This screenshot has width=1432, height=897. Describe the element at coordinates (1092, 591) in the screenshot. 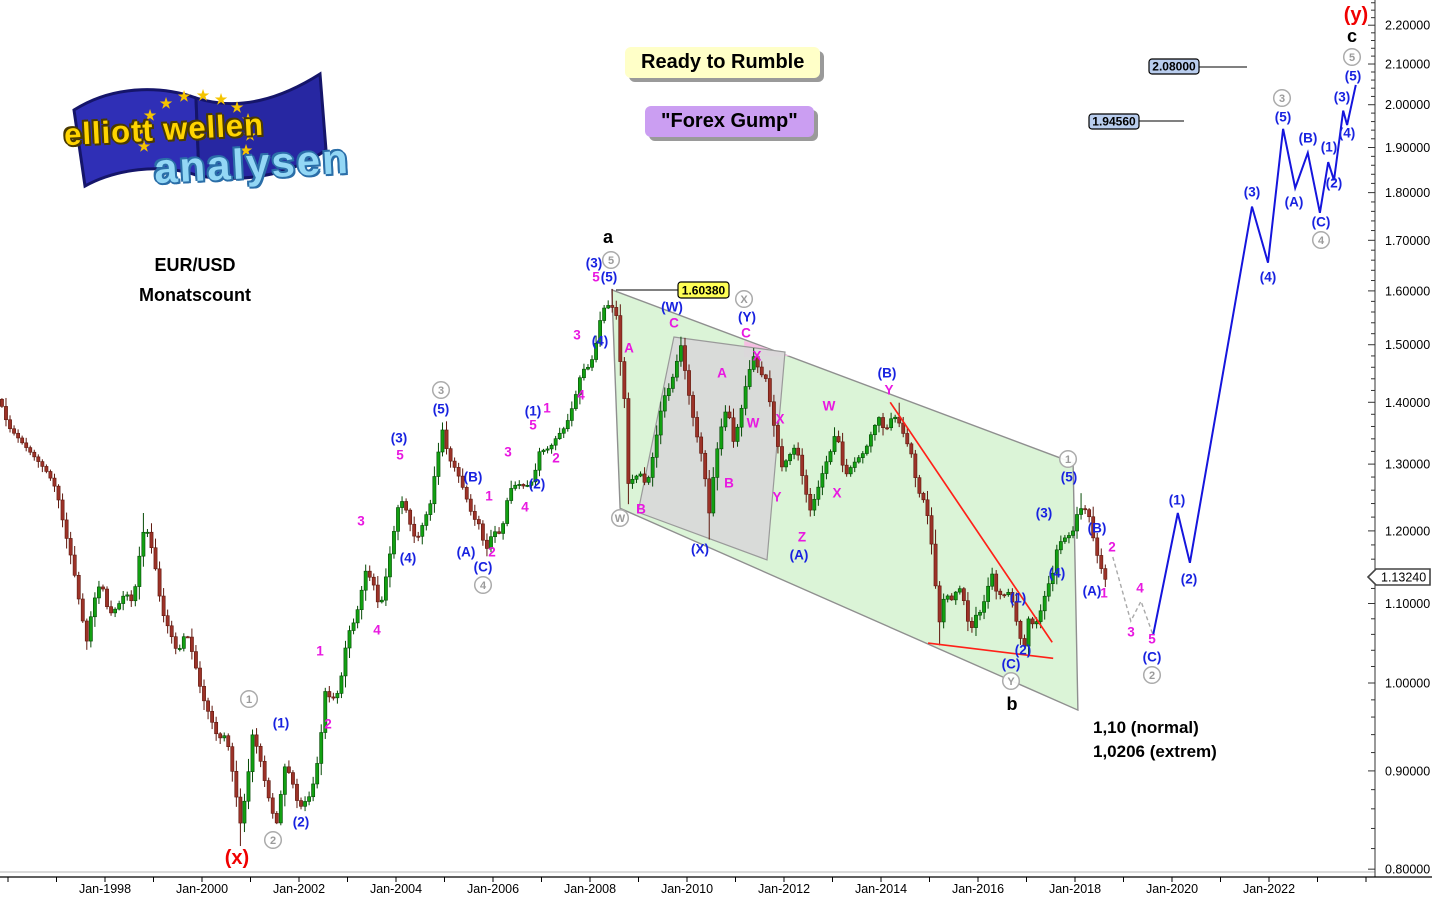

I see `wave-label-A: (A)` at that location.